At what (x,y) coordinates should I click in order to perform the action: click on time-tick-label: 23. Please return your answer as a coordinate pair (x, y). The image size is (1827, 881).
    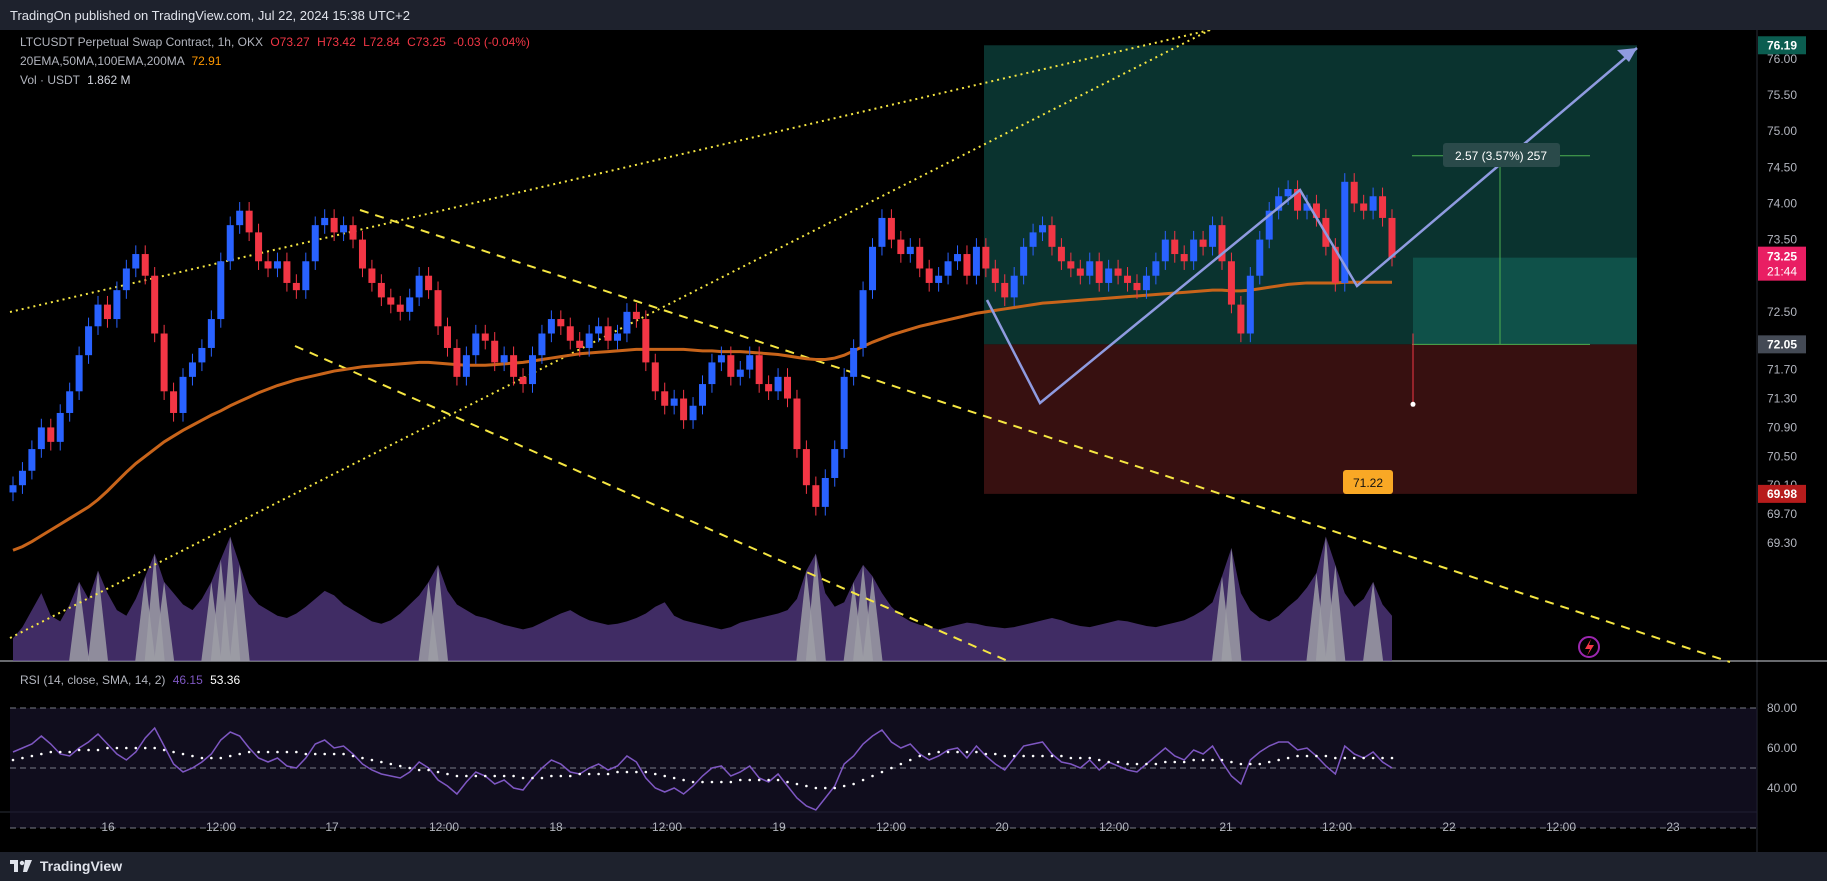
    Looking at the image, I should click on (1673, 827).